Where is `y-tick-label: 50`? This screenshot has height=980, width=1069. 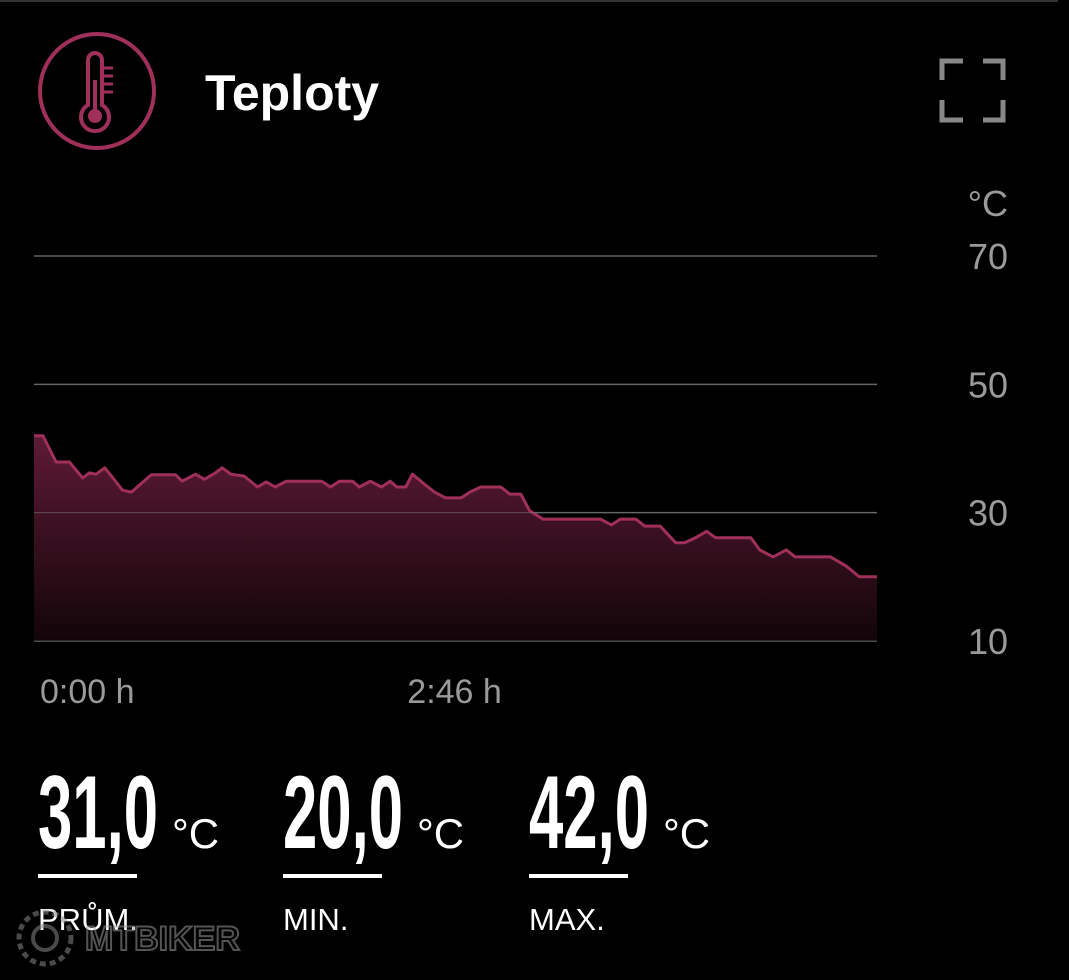
y-tick-label: 50 is located at coordinates (988, 384).